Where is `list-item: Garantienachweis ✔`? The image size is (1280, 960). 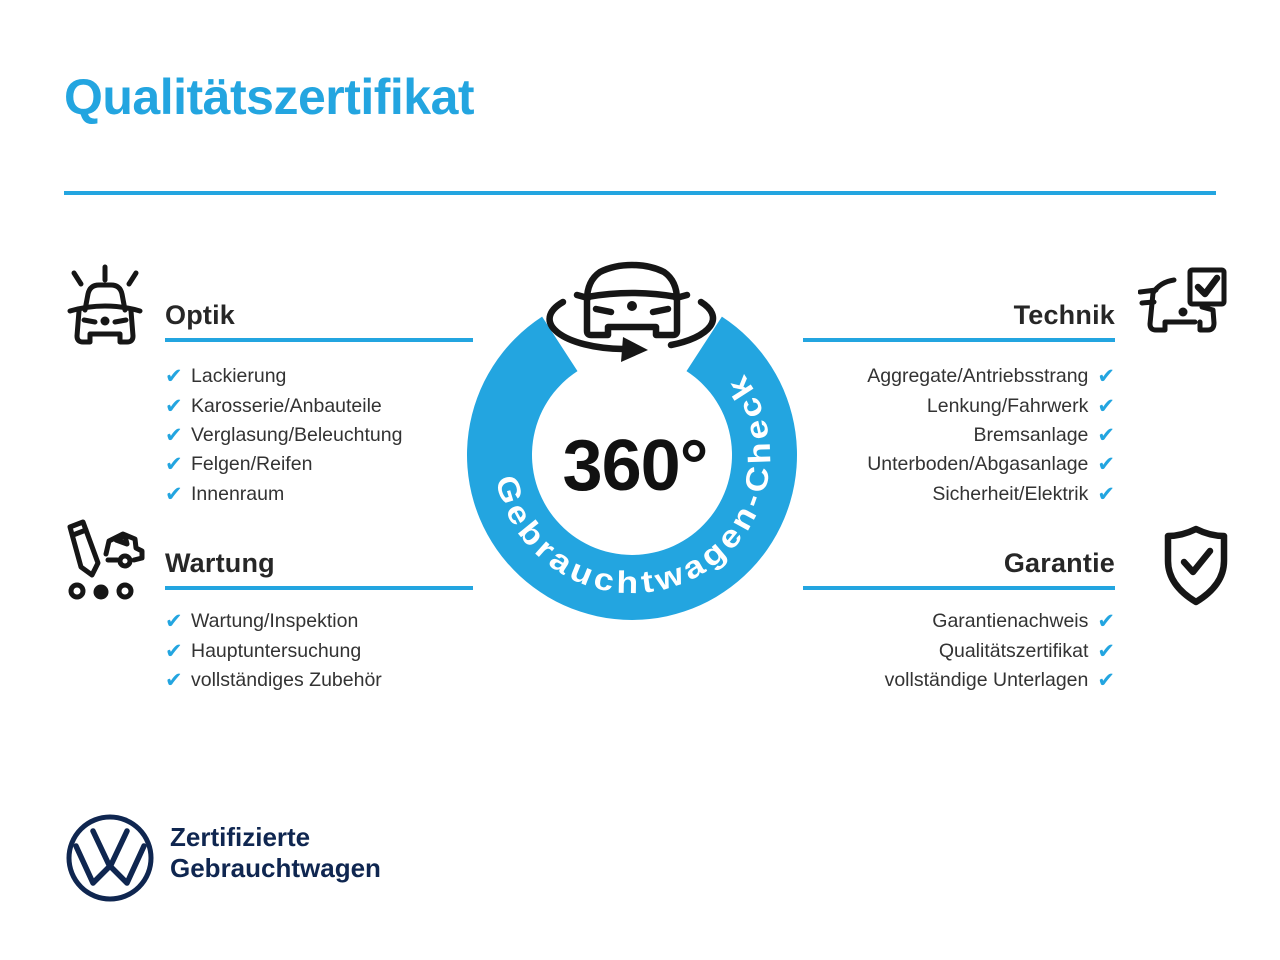 list-item: Garantienachweis ✔ is located at coordinates (1023, 622).